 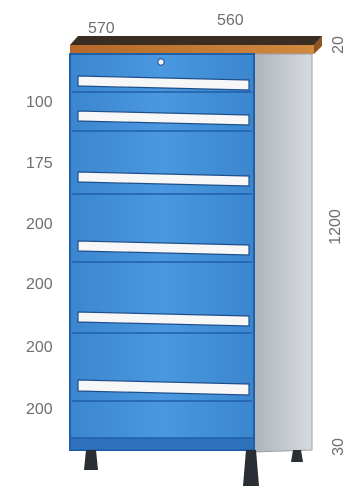 I want to click on drawer-height-label-2: 175, so click(x=39, y=163).